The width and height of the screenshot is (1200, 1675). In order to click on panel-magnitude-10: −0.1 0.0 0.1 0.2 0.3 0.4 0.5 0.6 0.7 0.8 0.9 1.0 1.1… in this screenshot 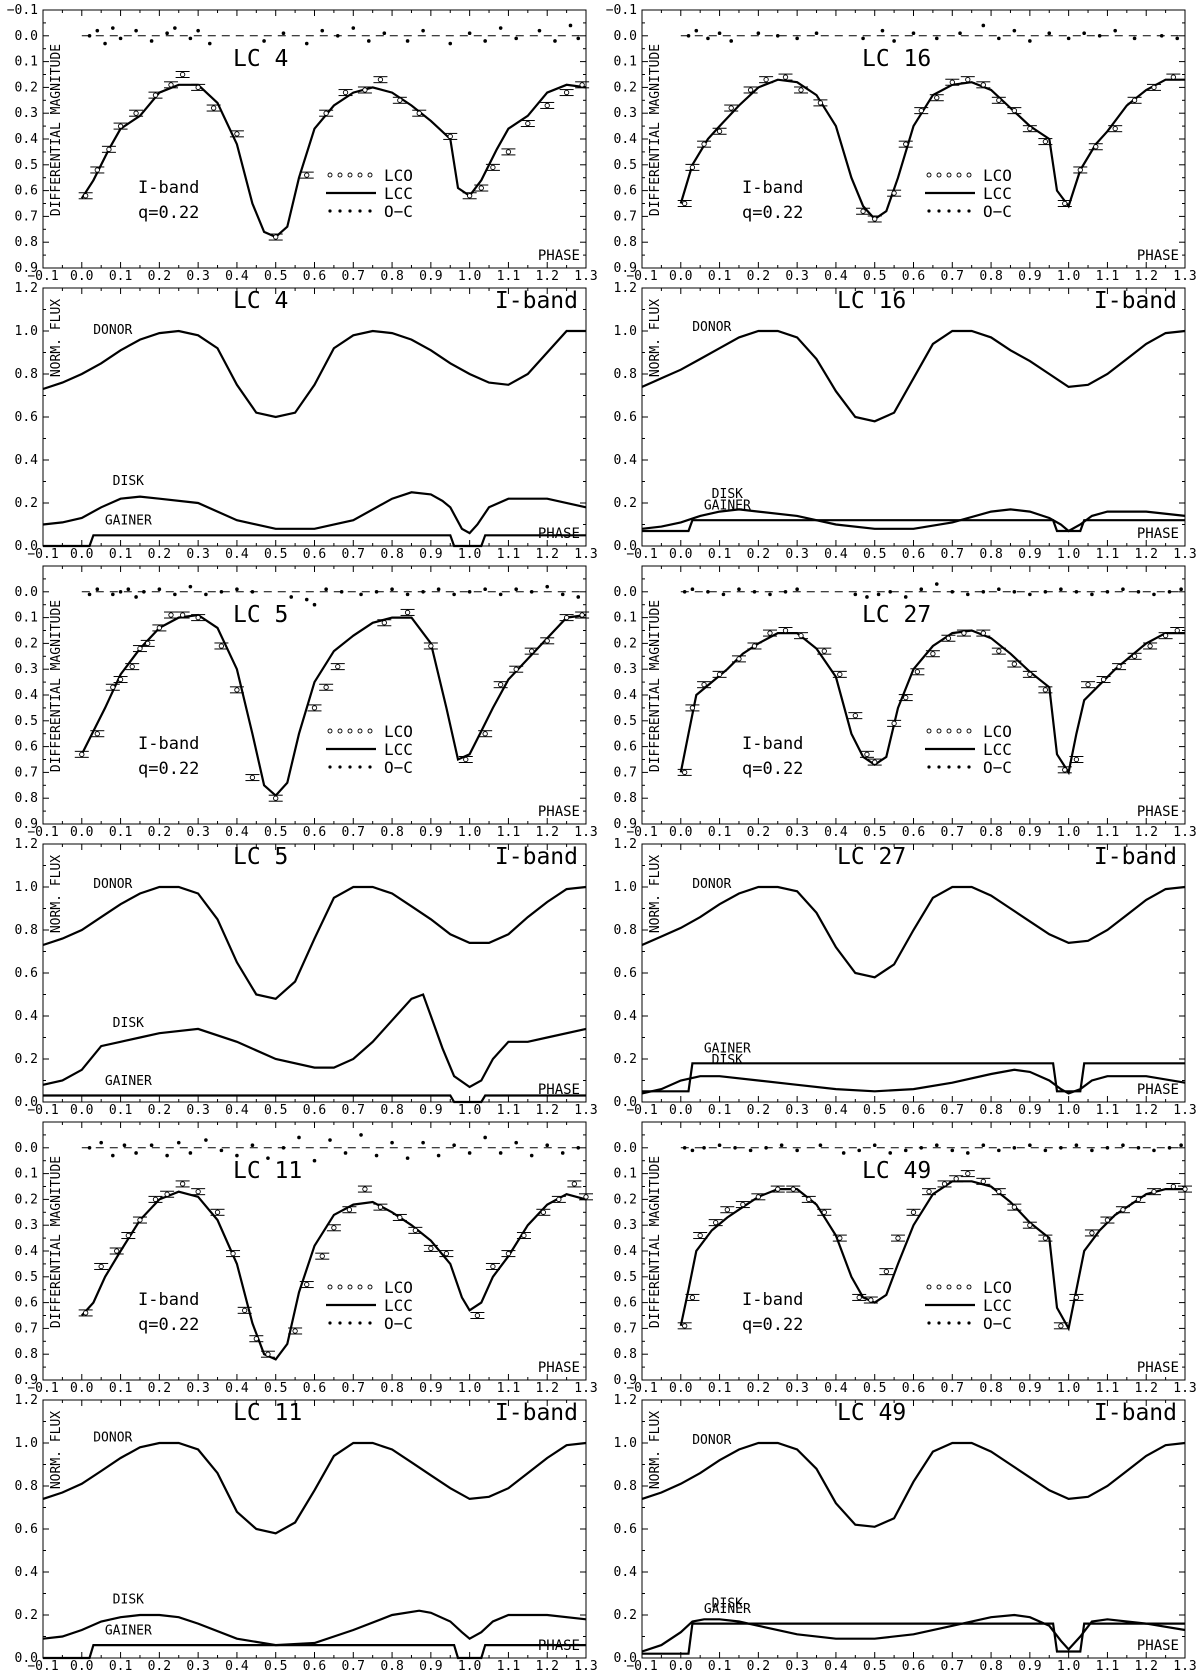, I will do `click(905, 1258)`.